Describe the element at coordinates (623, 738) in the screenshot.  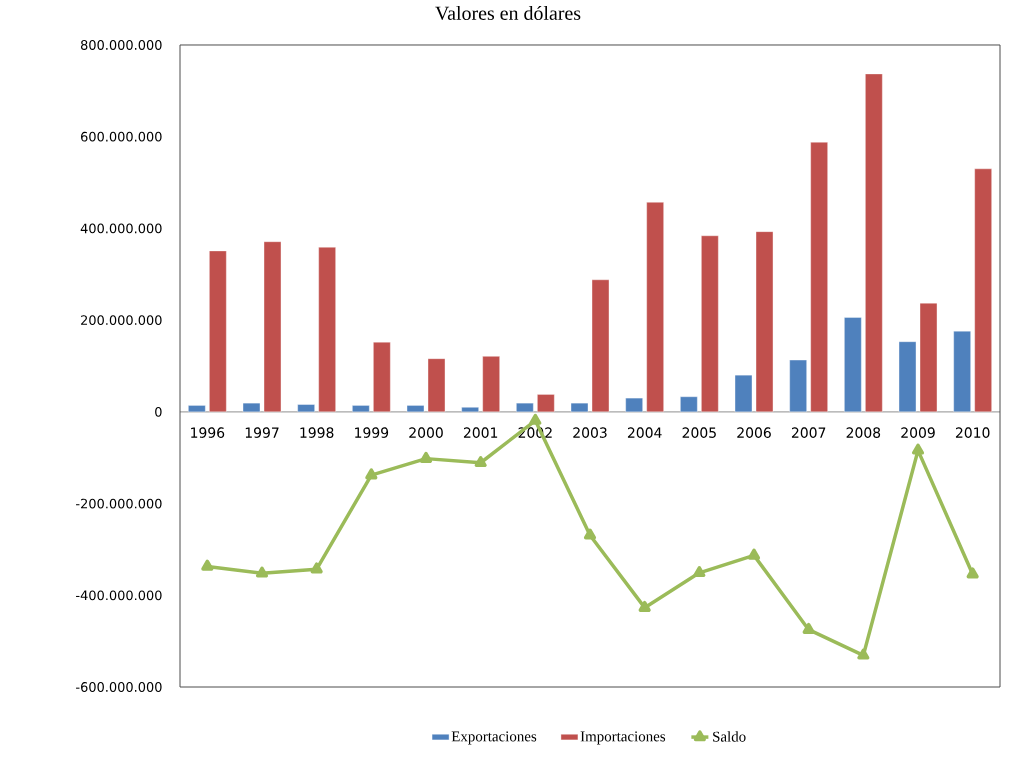
I see `legend-label: Importaciones` at that location.